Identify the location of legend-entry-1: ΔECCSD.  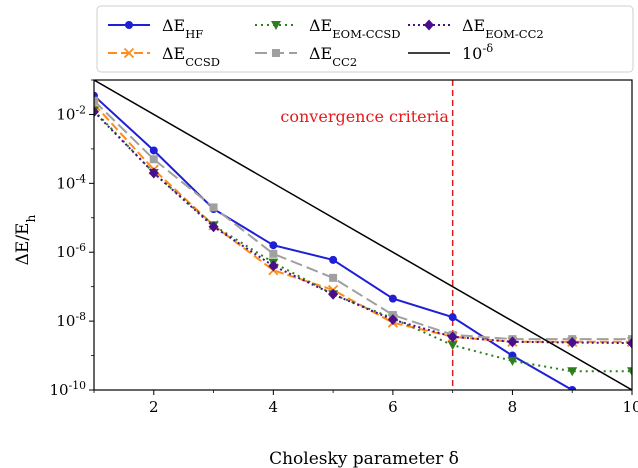
(164, 56).